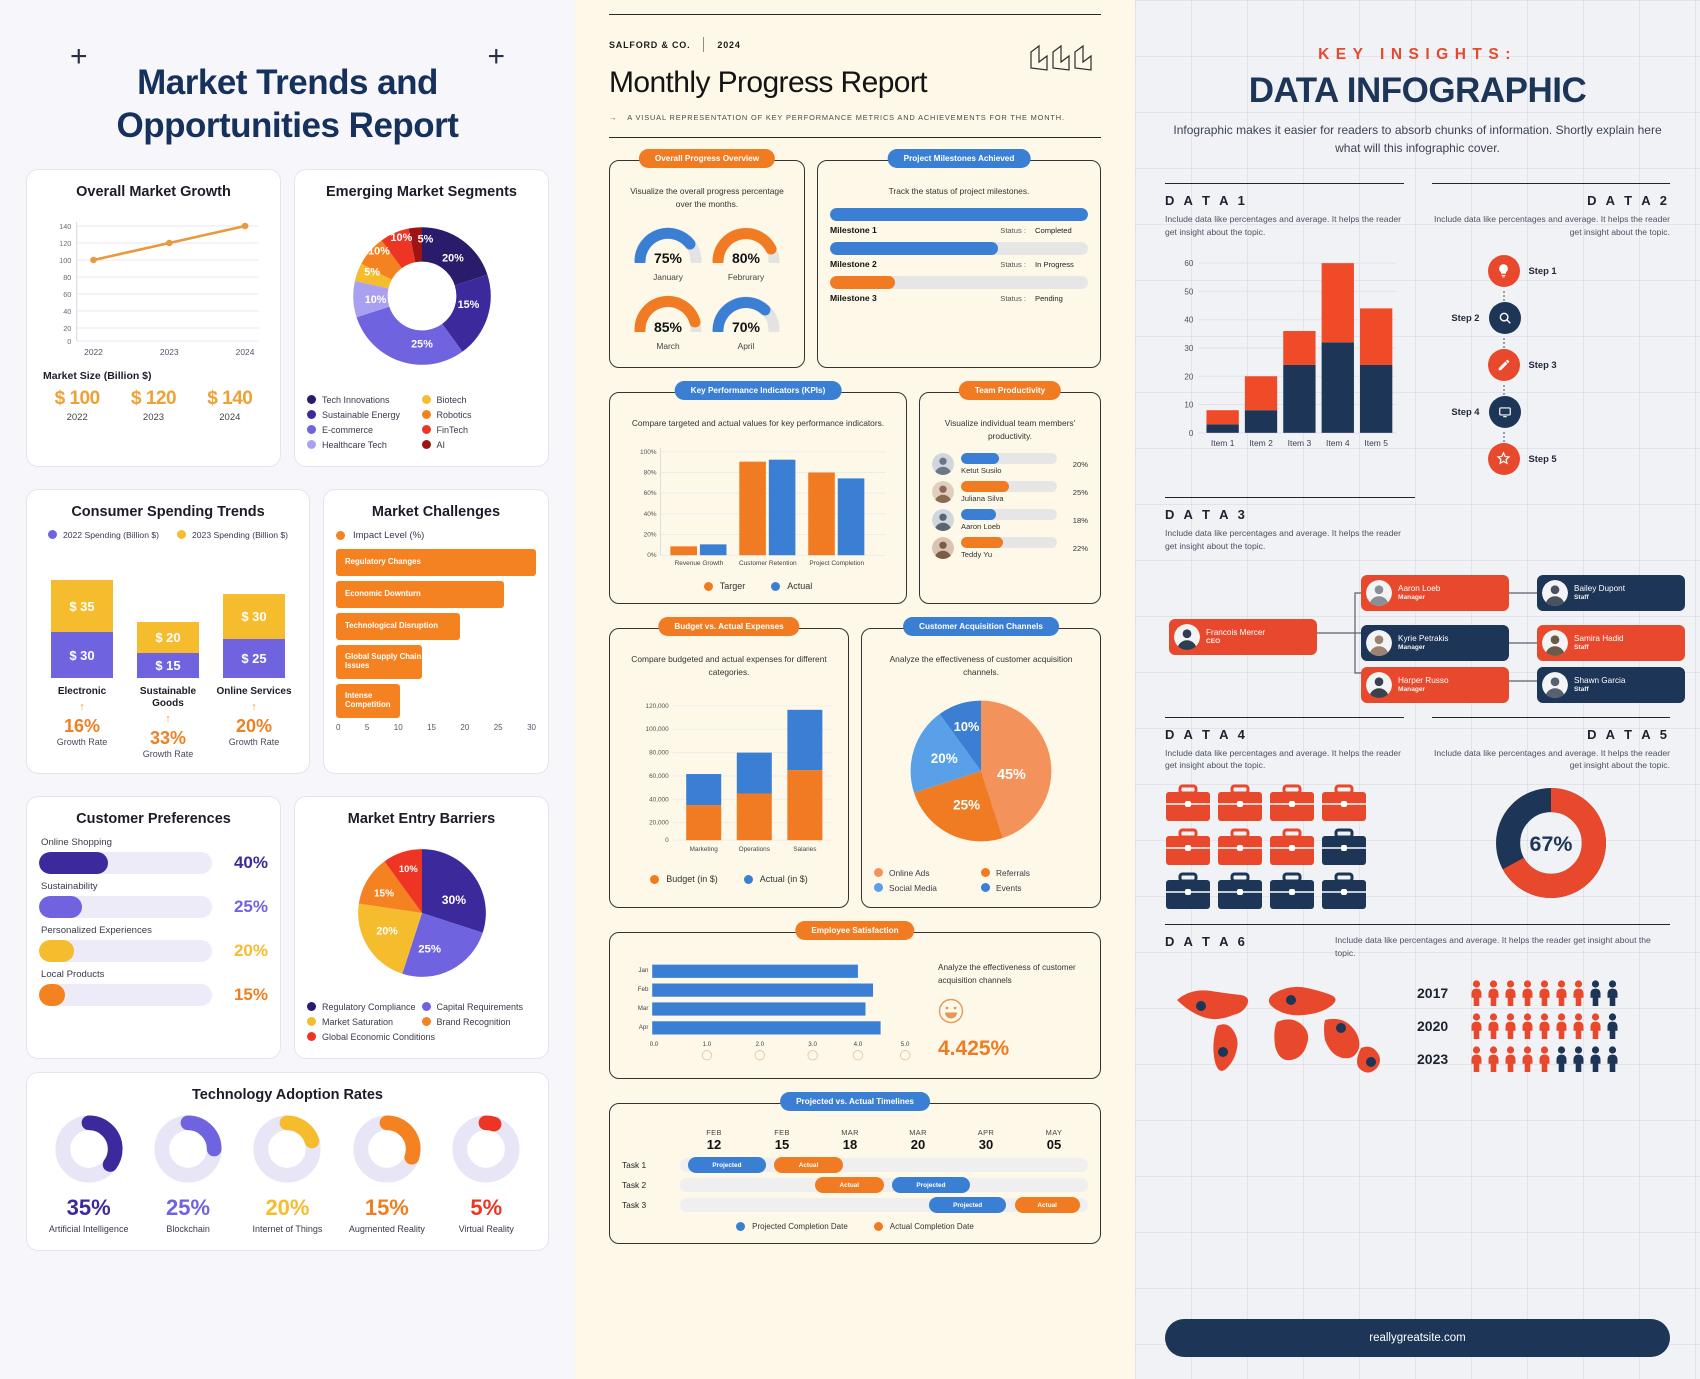 The width and height of the screenshot is (1700, 1379). I want to click on step-label: Step 3, so click(1542, 365).